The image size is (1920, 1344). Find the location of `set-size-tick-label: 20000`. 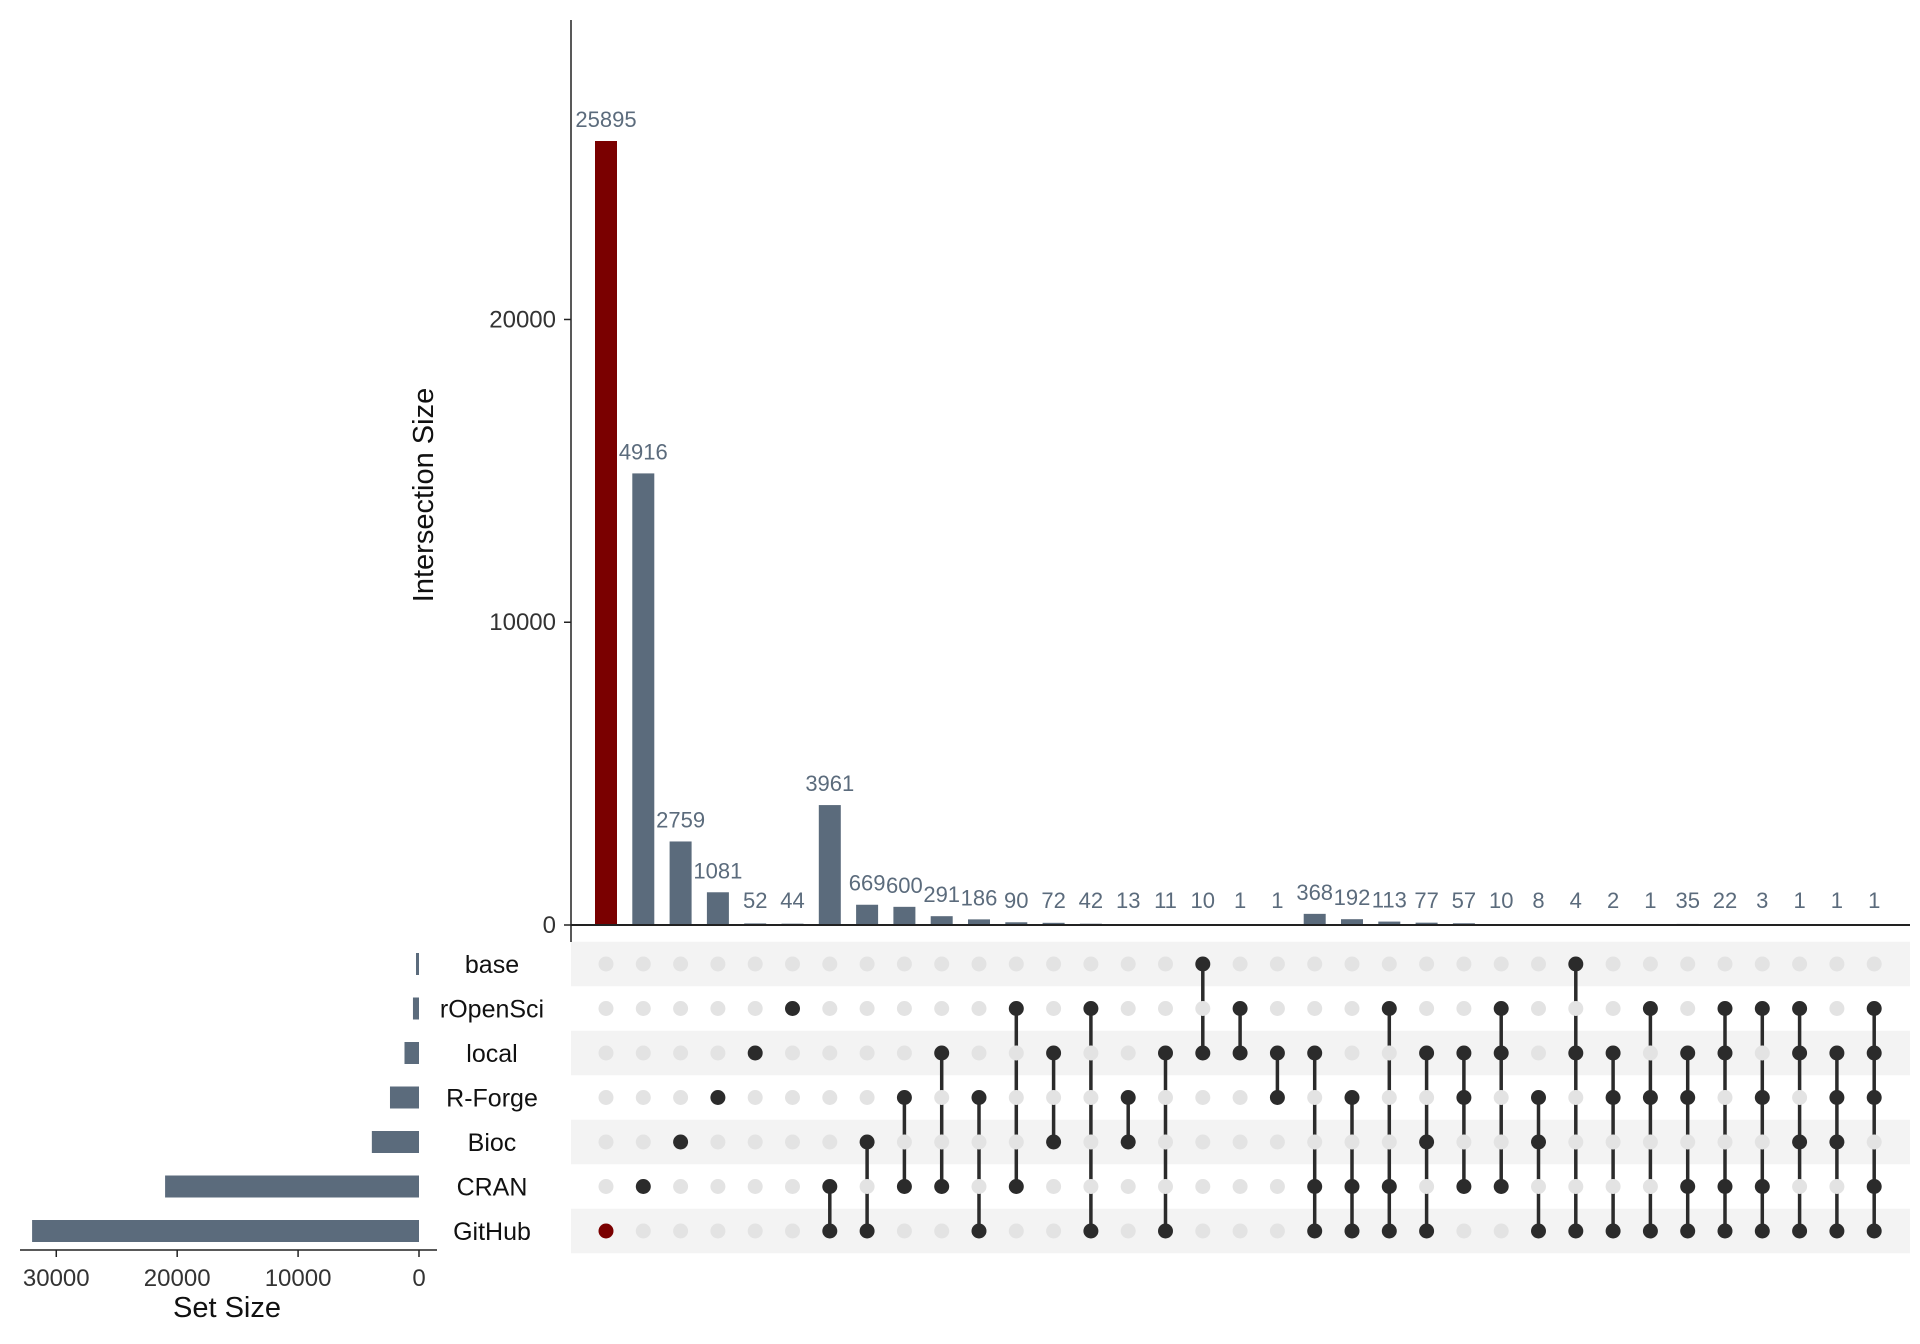

set-size-tick-label: 20000 is located at coordinates (177, 1278).